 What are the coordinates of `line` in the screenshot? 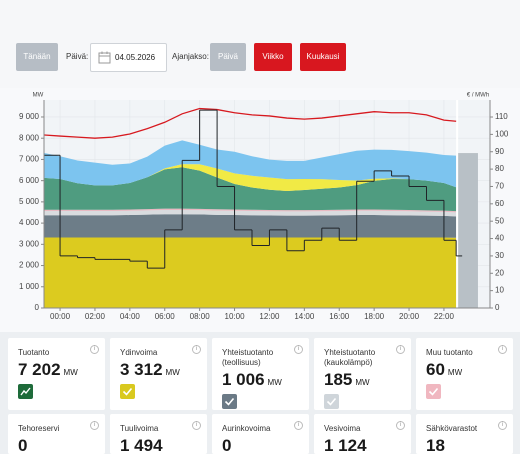 It's located at (250, 123).